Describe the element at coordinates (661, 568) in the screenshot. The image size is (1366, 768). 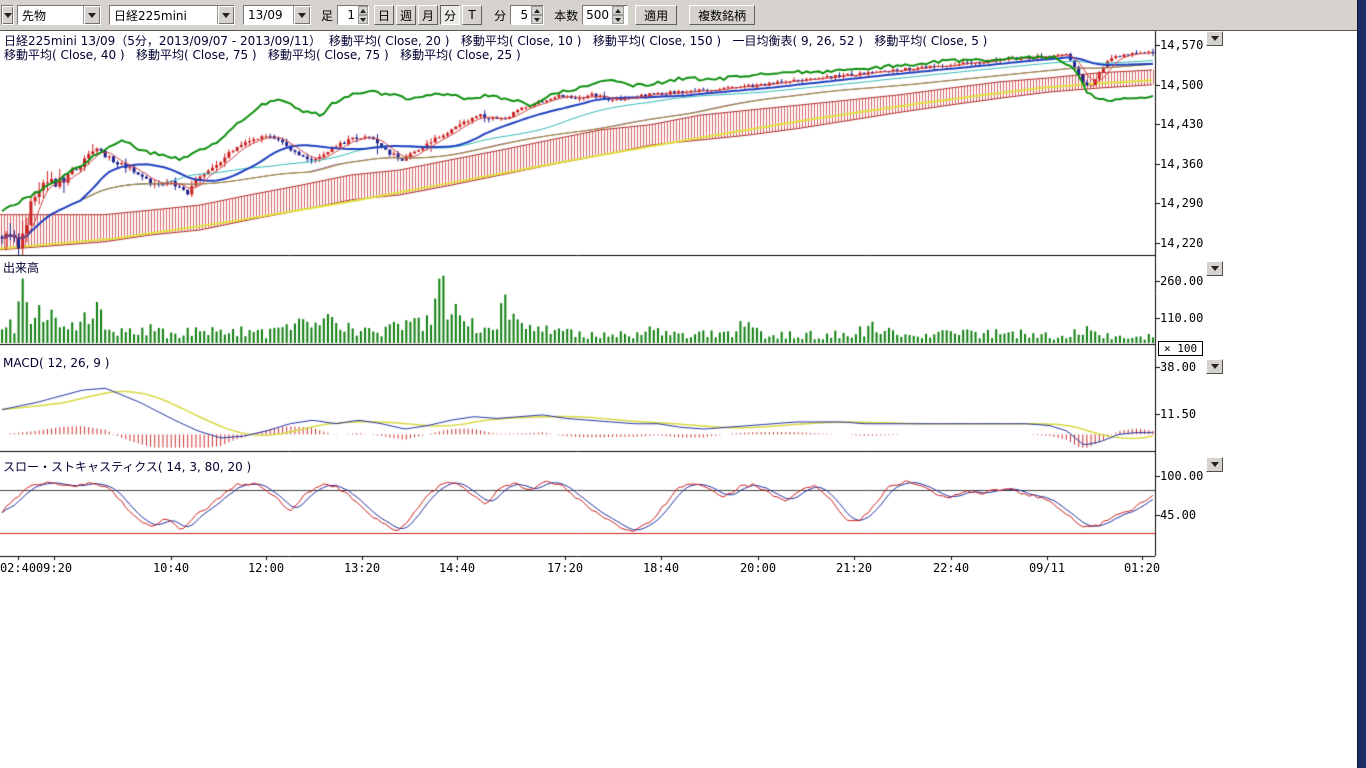
I see `time-label: 18:40` at that location.